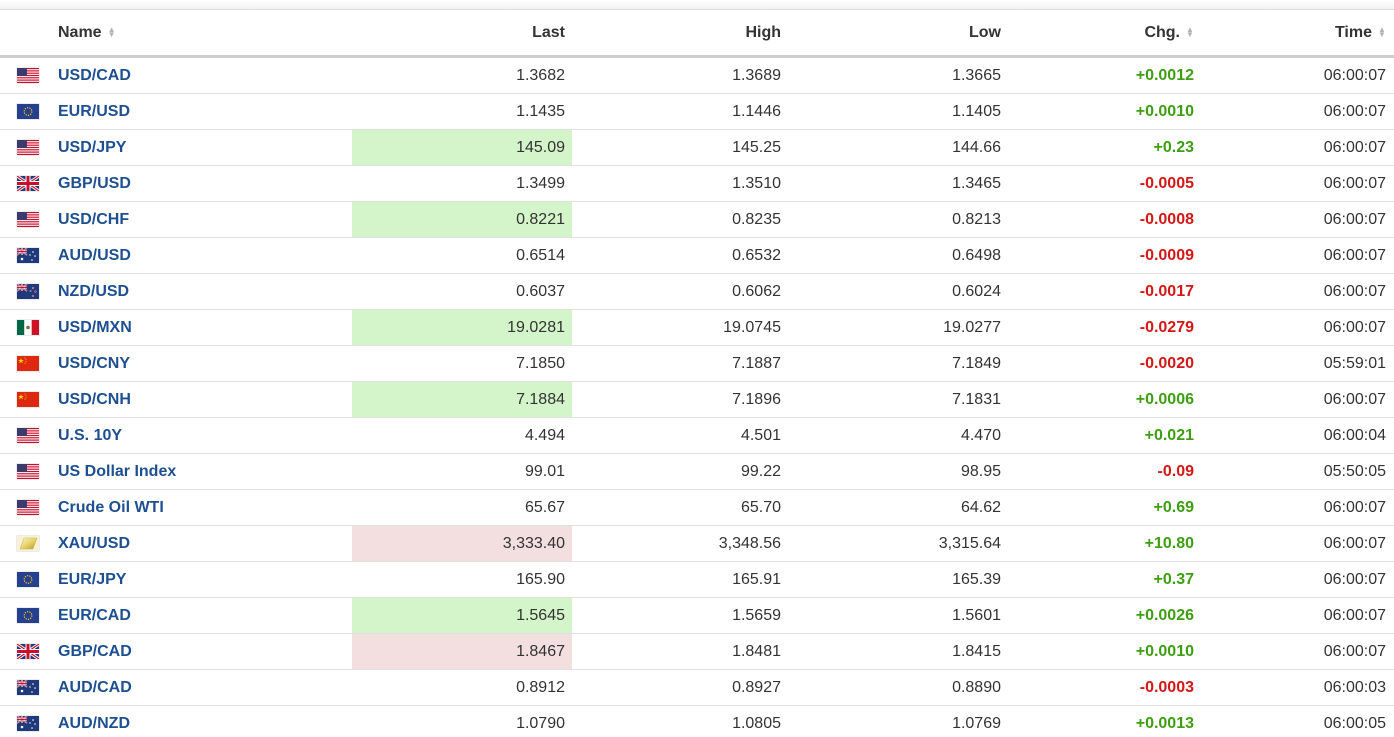  I want to click on instrument-name-cell: GBP/CAD, so click(202, 651).